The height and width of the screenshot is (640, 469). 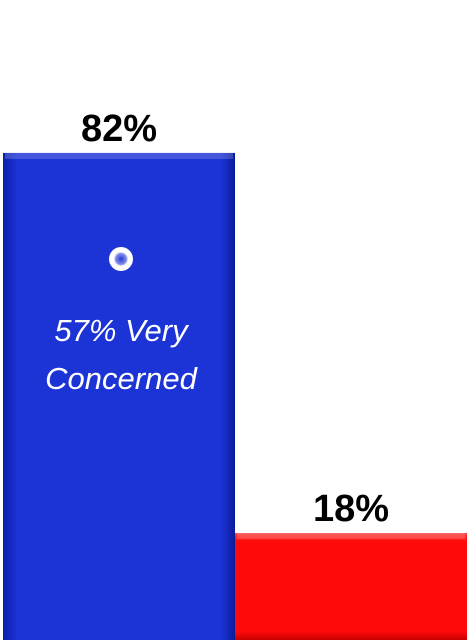 I want to click on data-label: 82%, so click(x=119, y=129).